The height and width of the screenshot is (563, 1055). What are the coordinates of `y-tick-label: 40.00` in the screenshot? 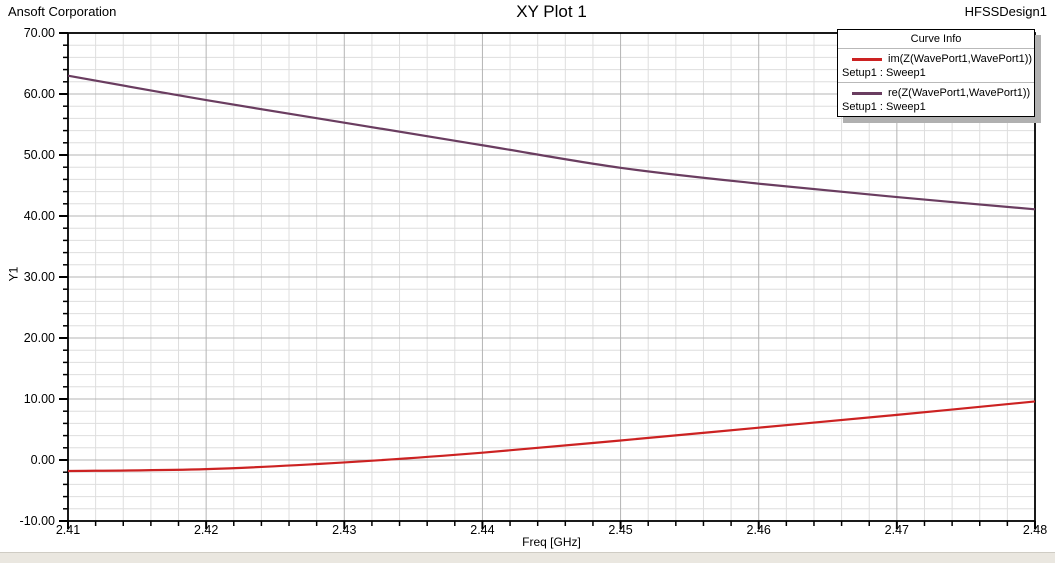 It's located at (39, 216).